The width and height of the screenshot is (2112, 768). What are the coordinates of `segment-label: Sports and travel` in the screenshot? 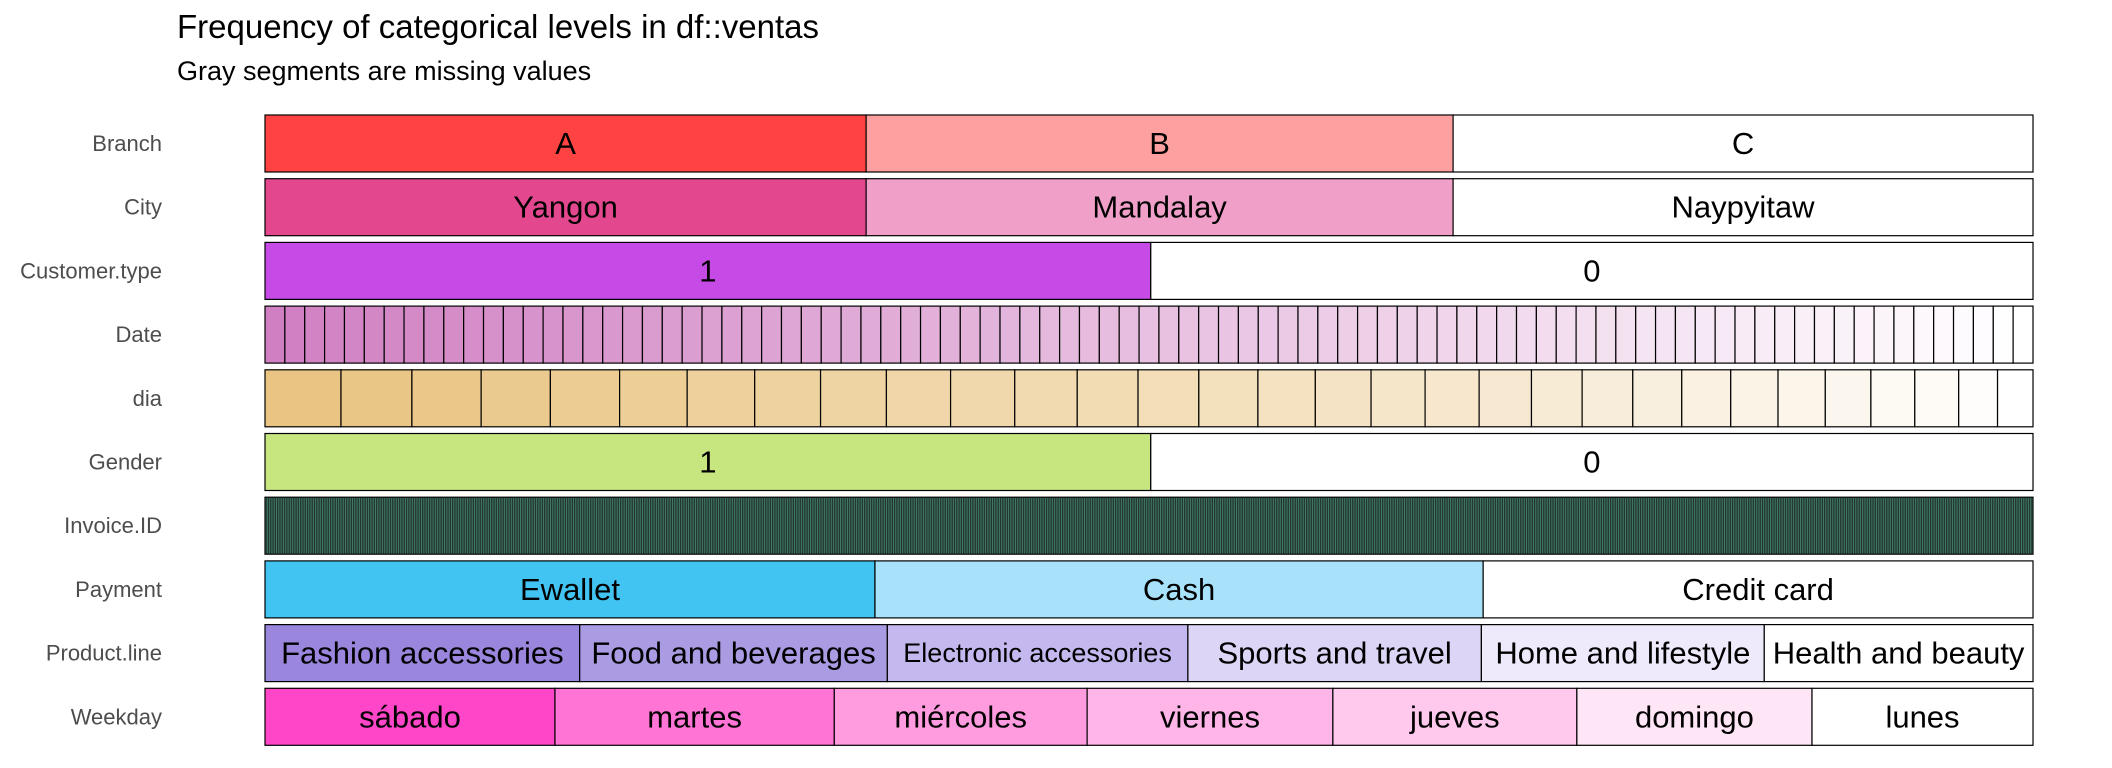 It's located at (1334, 653).